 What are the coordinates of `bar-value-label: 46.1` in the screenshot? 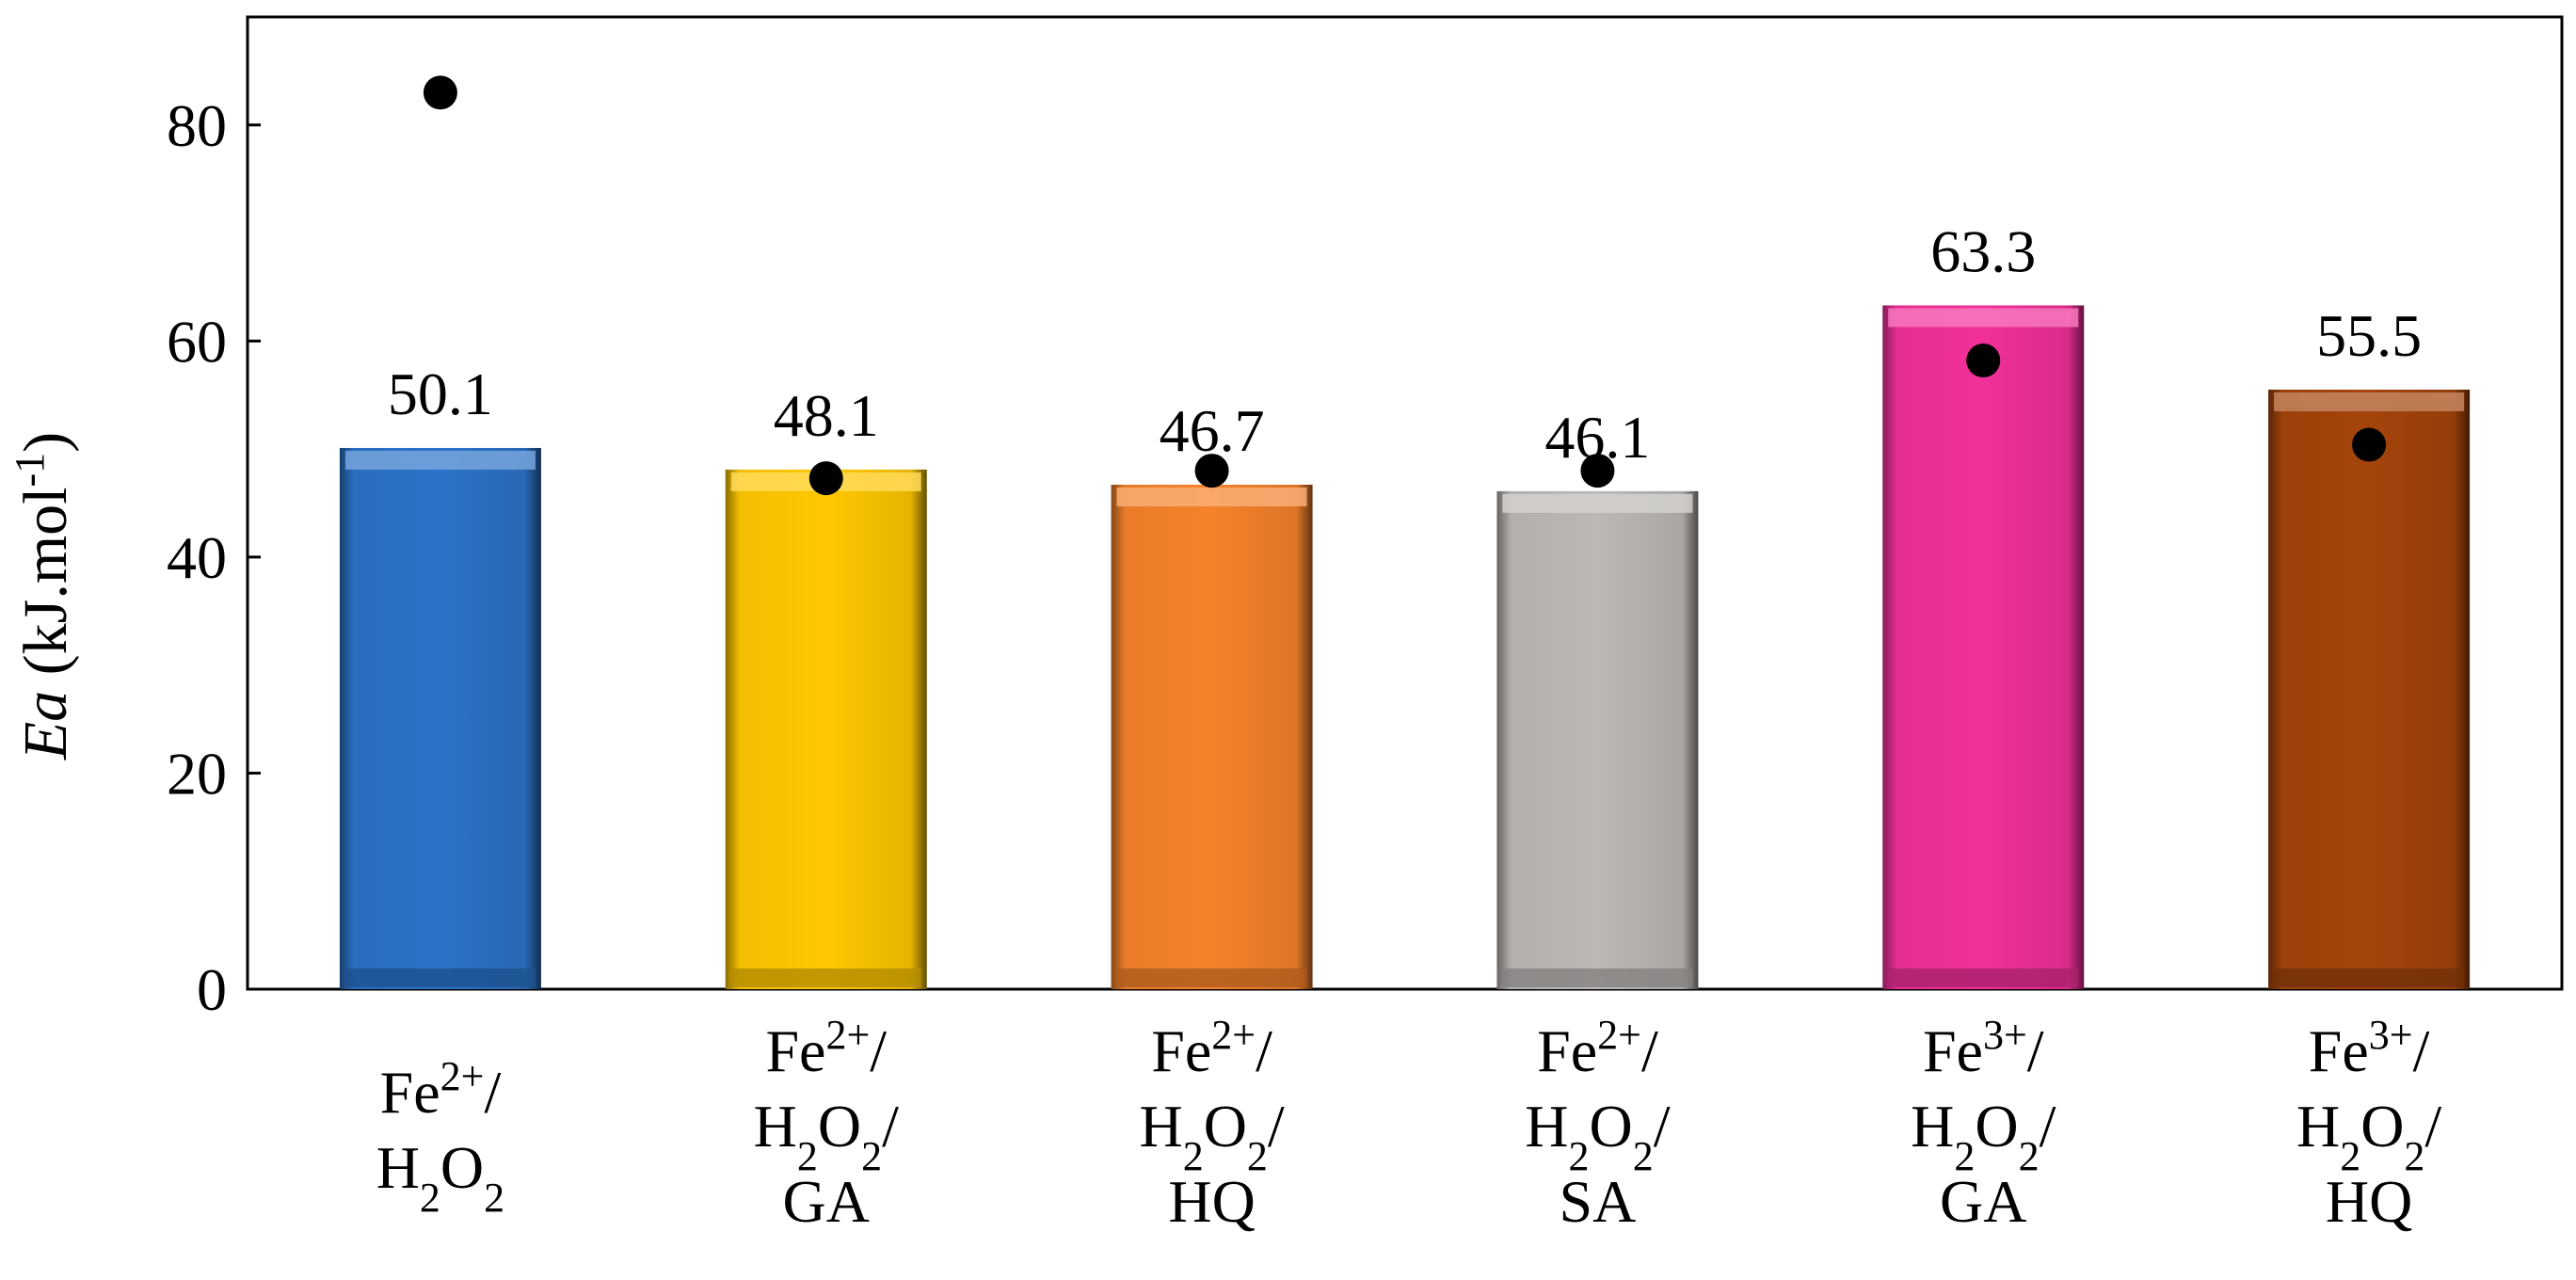 It's located at (1597, 437).